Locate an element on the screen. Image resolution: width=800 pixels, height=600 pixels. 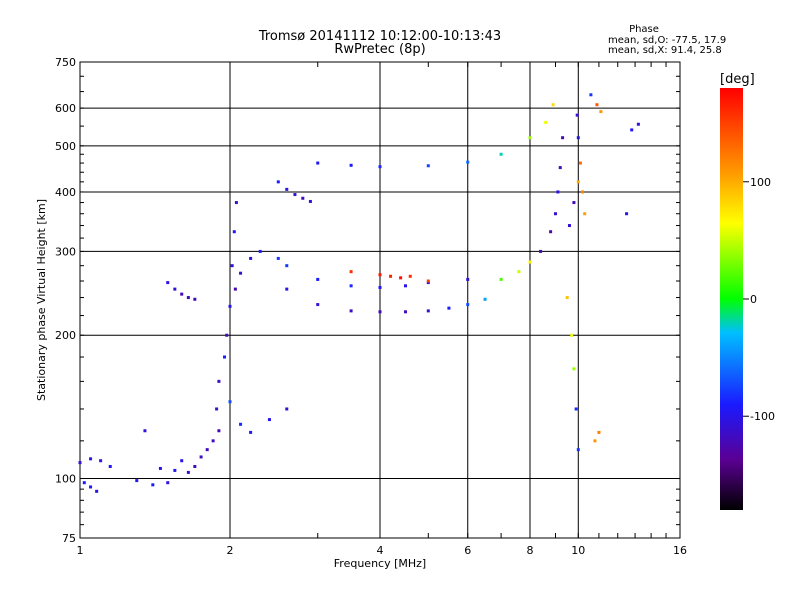
x-axis-label: Frequency [MHz] is located at coordinates (380, 563).